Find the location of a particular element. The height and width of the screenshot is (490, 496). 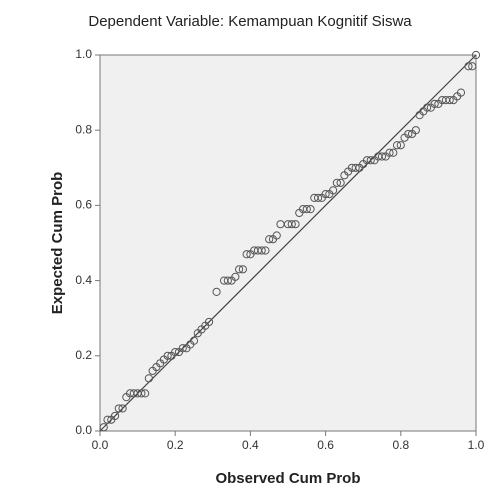

x-tick-label: 0.0 is located at coordinates (100, 445).